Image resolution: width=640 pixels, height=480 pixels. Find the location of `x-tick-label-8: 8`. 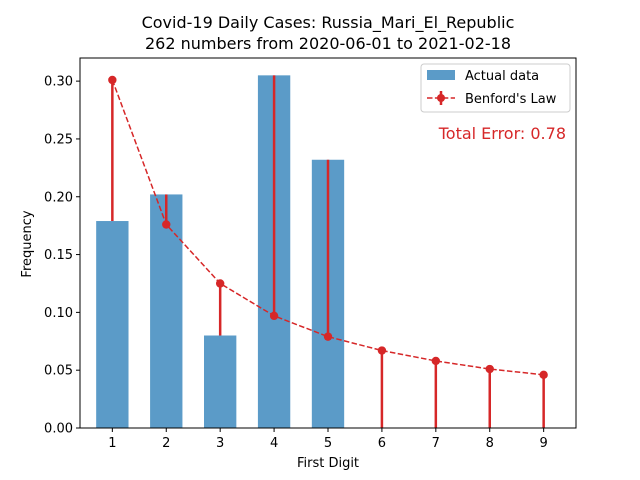

x-tick-label-8: 8 is located at coordinates (490, 443).